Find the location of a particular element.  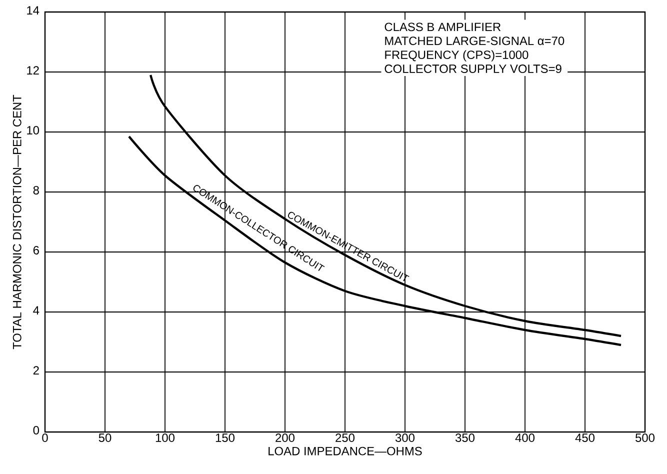

x-tick-label: 100 is located at coordinates (165, 438).